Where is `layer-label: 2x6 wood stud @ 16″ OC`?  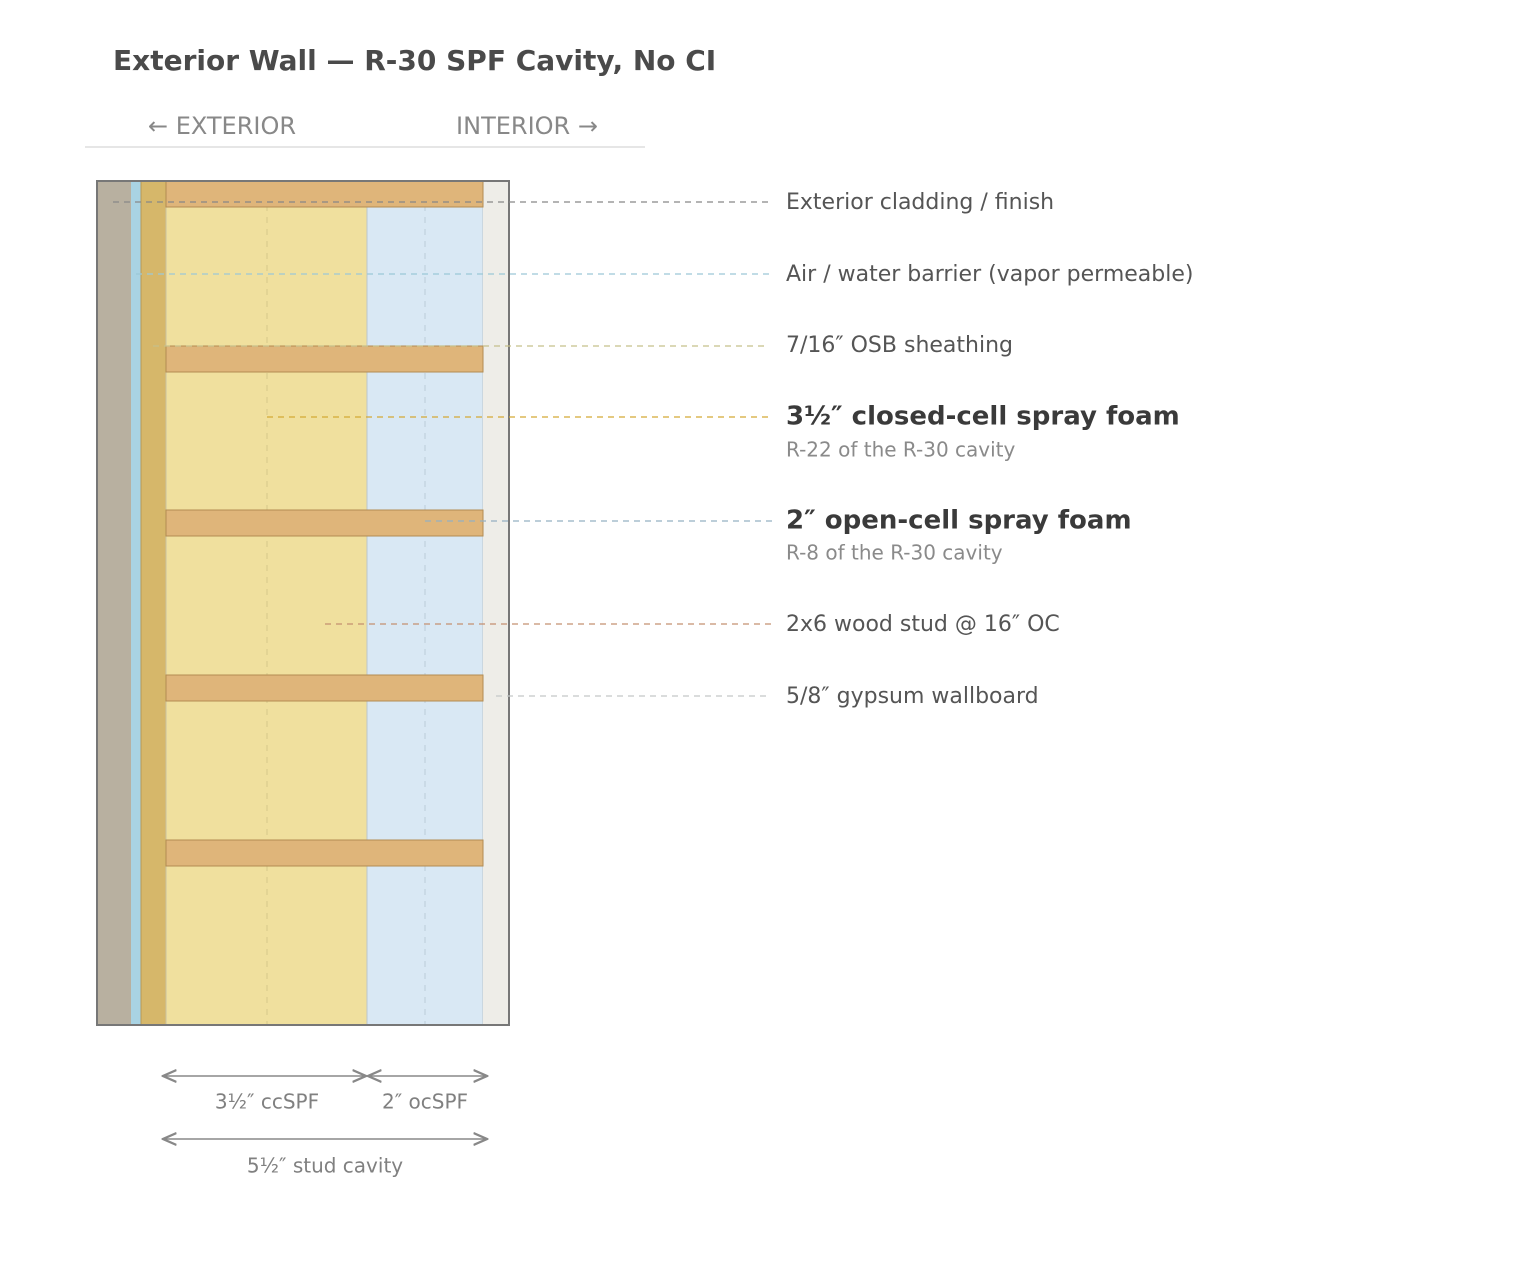
layer-label: 2x6 wood stud @ 16″ OC is located at coordinates (923, 624).